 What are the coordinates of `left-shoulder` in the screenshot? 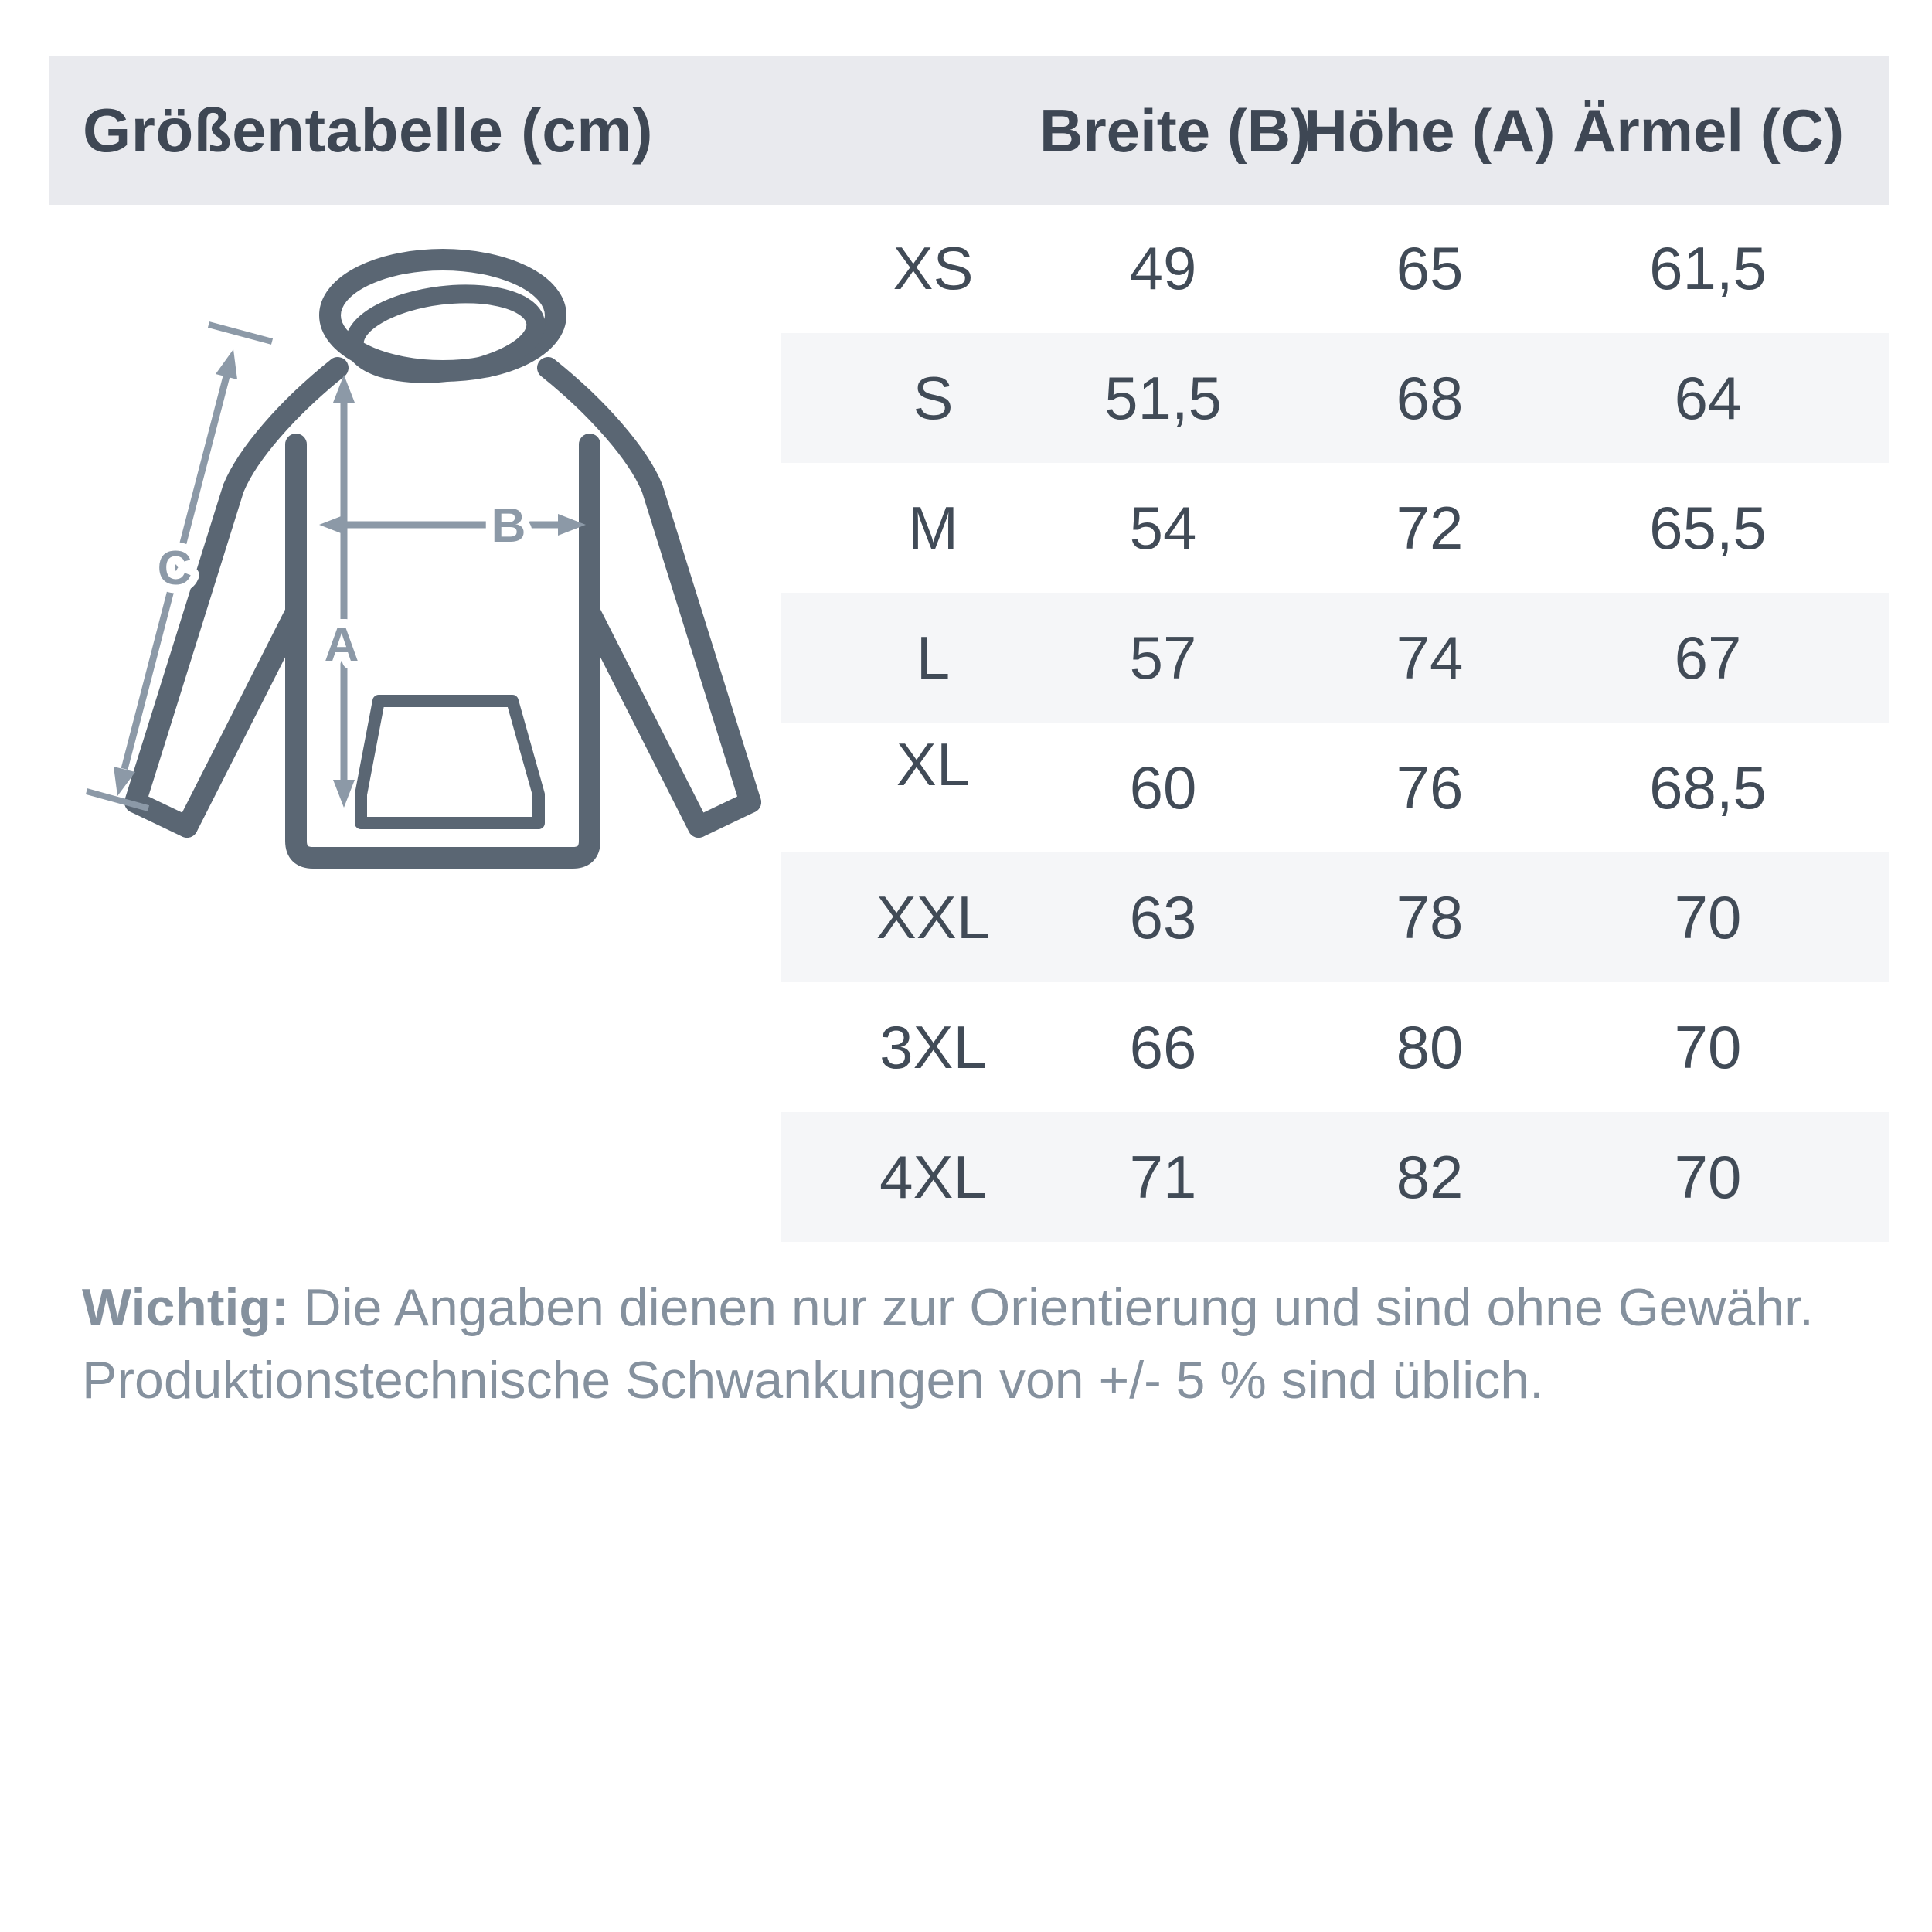 It's located at (286, 428).